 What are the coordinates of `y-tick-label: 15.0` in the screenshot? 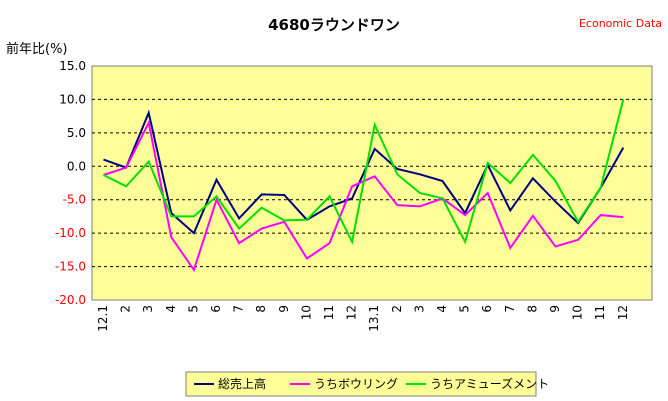 It's located at (72, 66).